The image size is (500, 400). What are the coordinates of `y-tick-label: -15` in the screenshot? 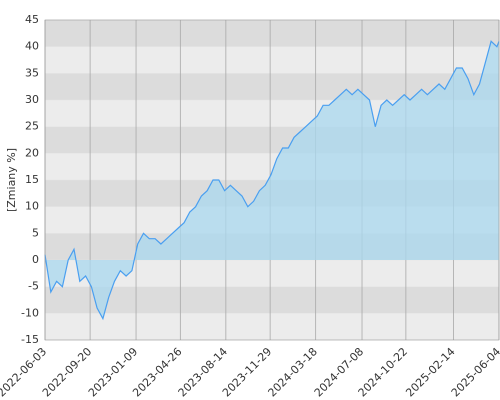 It's located at (30, 339).